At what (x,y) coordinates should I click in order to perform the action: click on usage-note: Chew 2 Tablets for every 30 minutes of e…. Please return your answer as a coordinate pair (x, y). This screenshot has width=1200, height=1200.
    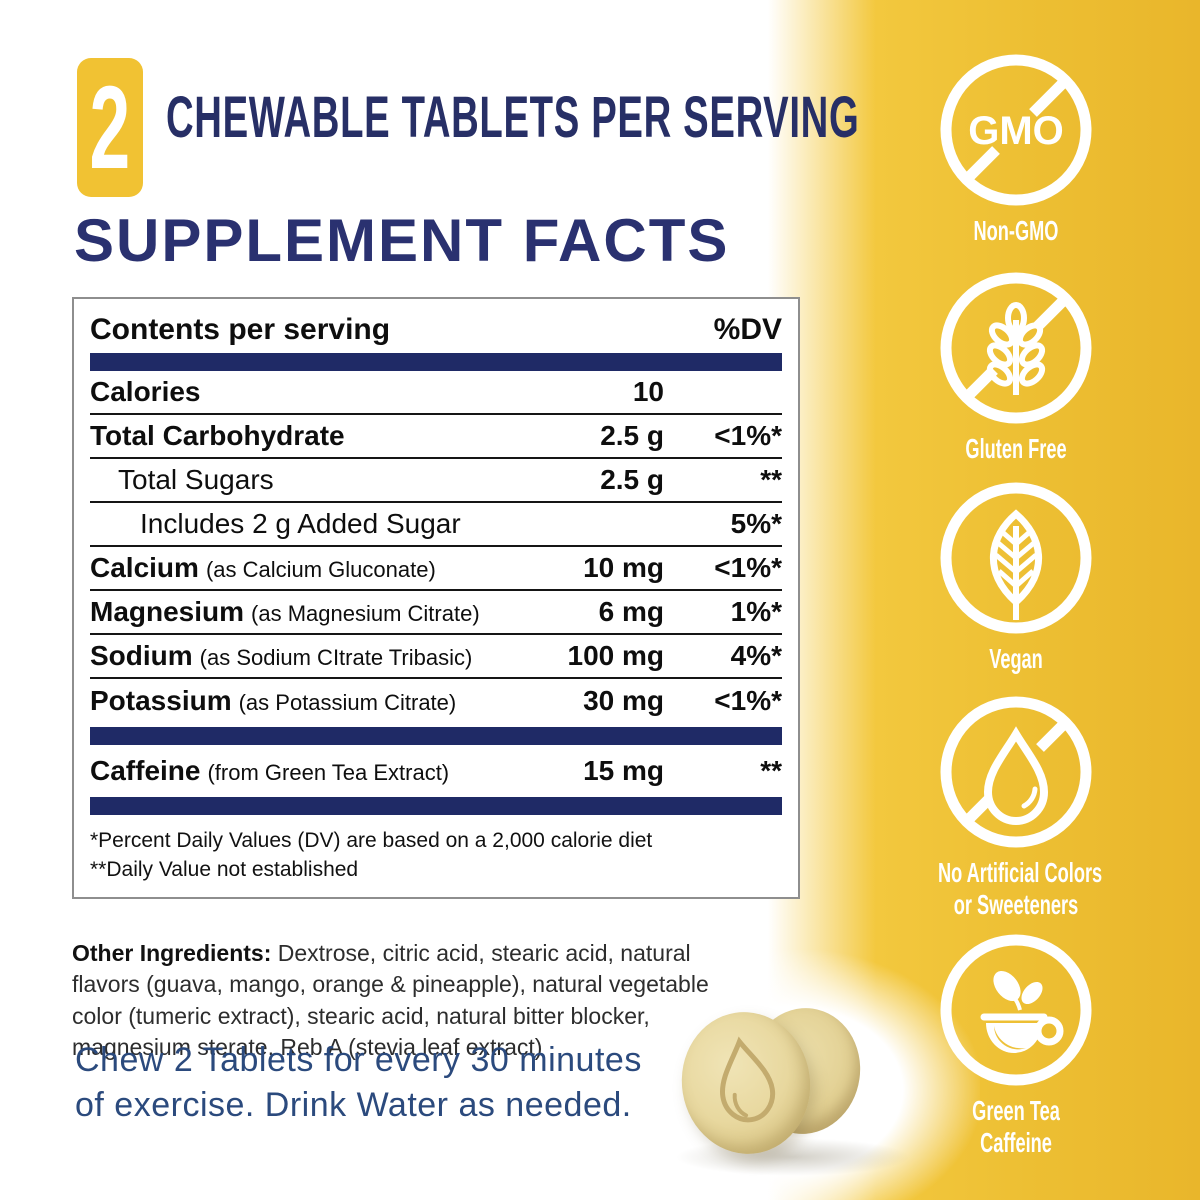
    Looking at the image, I should click on (358, 1083).